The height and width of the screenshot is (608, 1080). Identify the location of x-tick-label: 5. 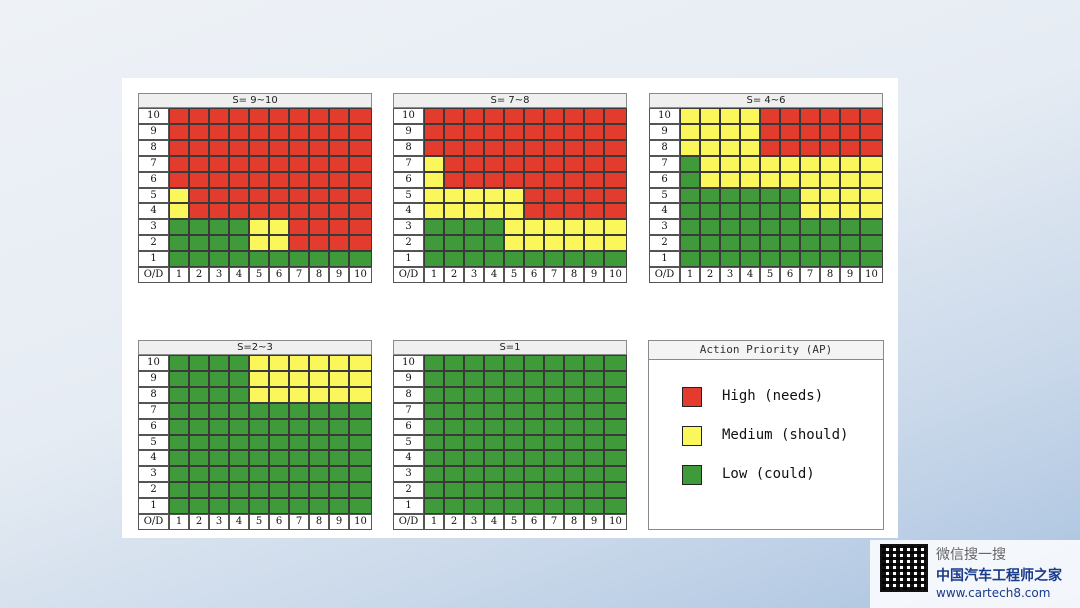
(514, 522).